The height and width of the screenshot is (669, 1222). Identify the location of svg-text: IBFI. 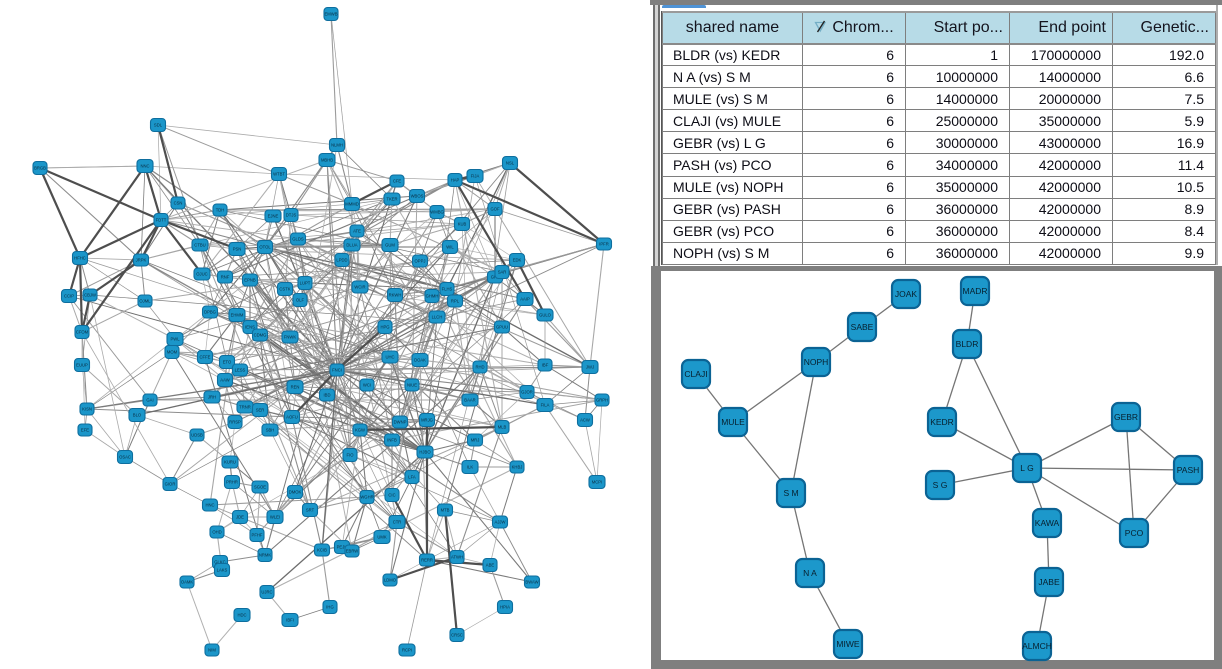
(290, 620).